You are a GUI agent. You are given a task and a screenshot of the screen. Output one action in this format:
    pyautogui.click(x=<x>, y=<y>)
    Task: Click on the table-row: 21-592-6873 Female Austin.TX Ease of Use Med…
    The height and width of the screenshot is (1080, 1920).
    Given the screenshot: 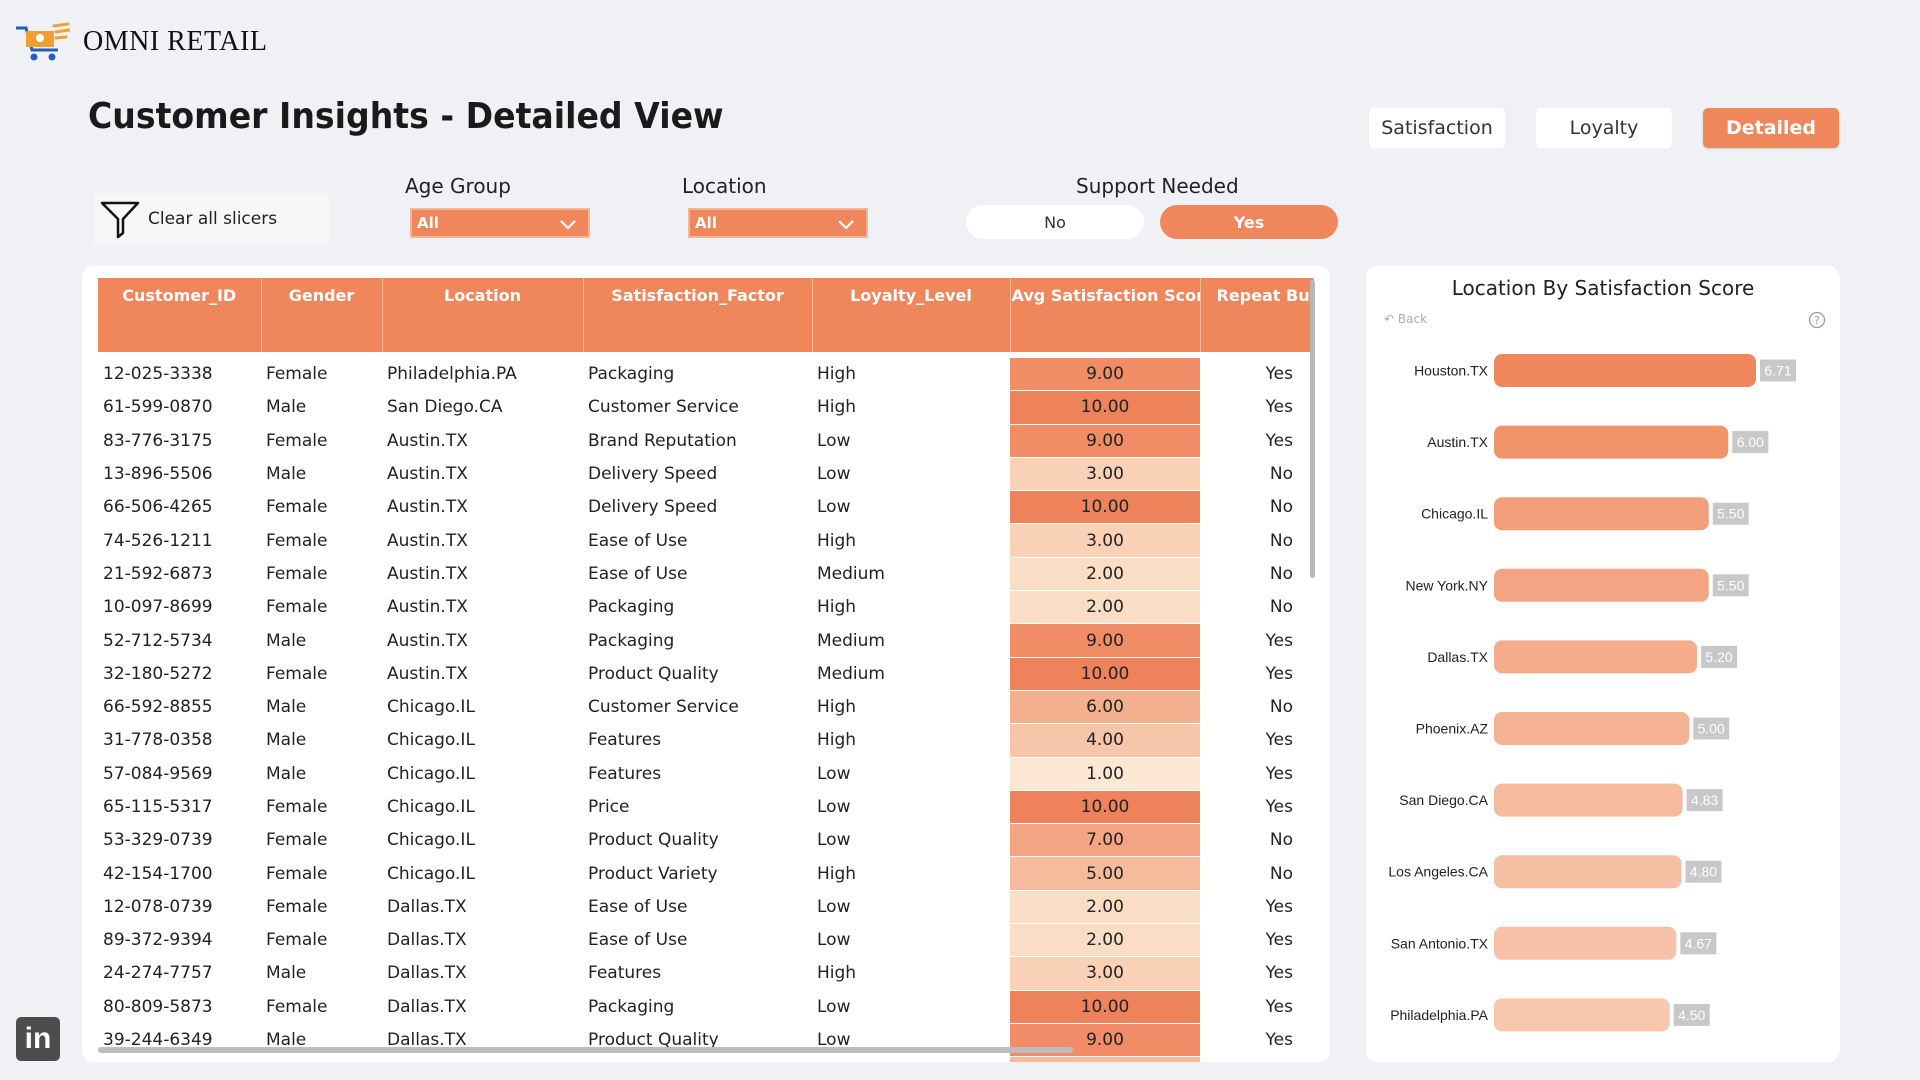 What is the action you would take?
    pyautogui.click(x=705, y=574)
    